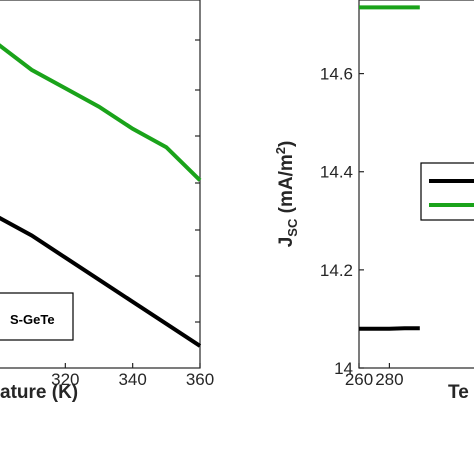  I want to click on right-xtick-label-0: 260, so click(359, 379).